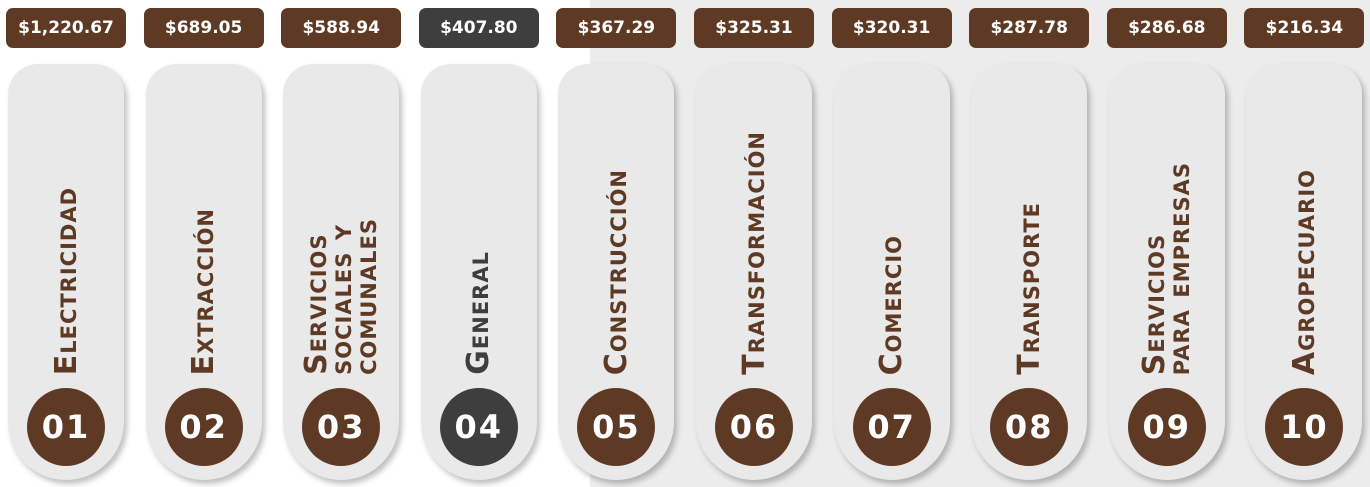 Image resolution: width=1370 pixels, height=487 pixels. I want to click on category-card: Extracción 02, so click(203, 272).